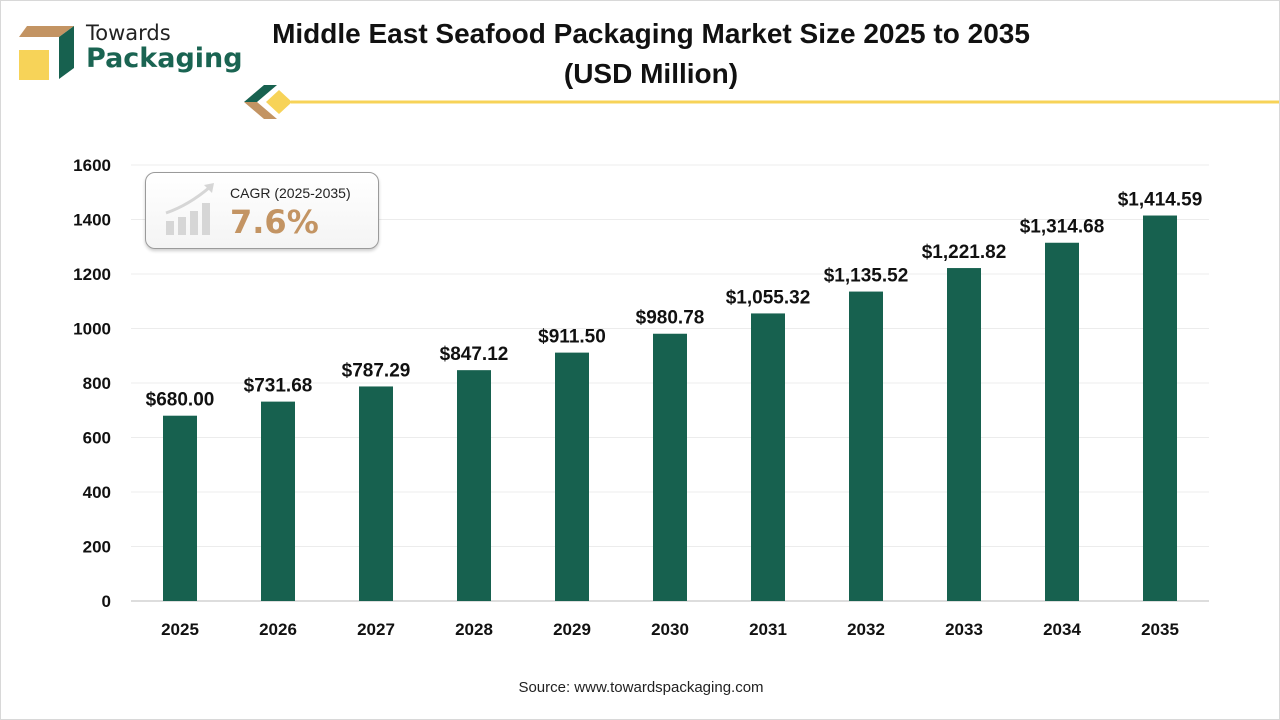  Describe the element at coordinates (474, 354) in the screenshot. I see `data-label: $847.12` at that location.